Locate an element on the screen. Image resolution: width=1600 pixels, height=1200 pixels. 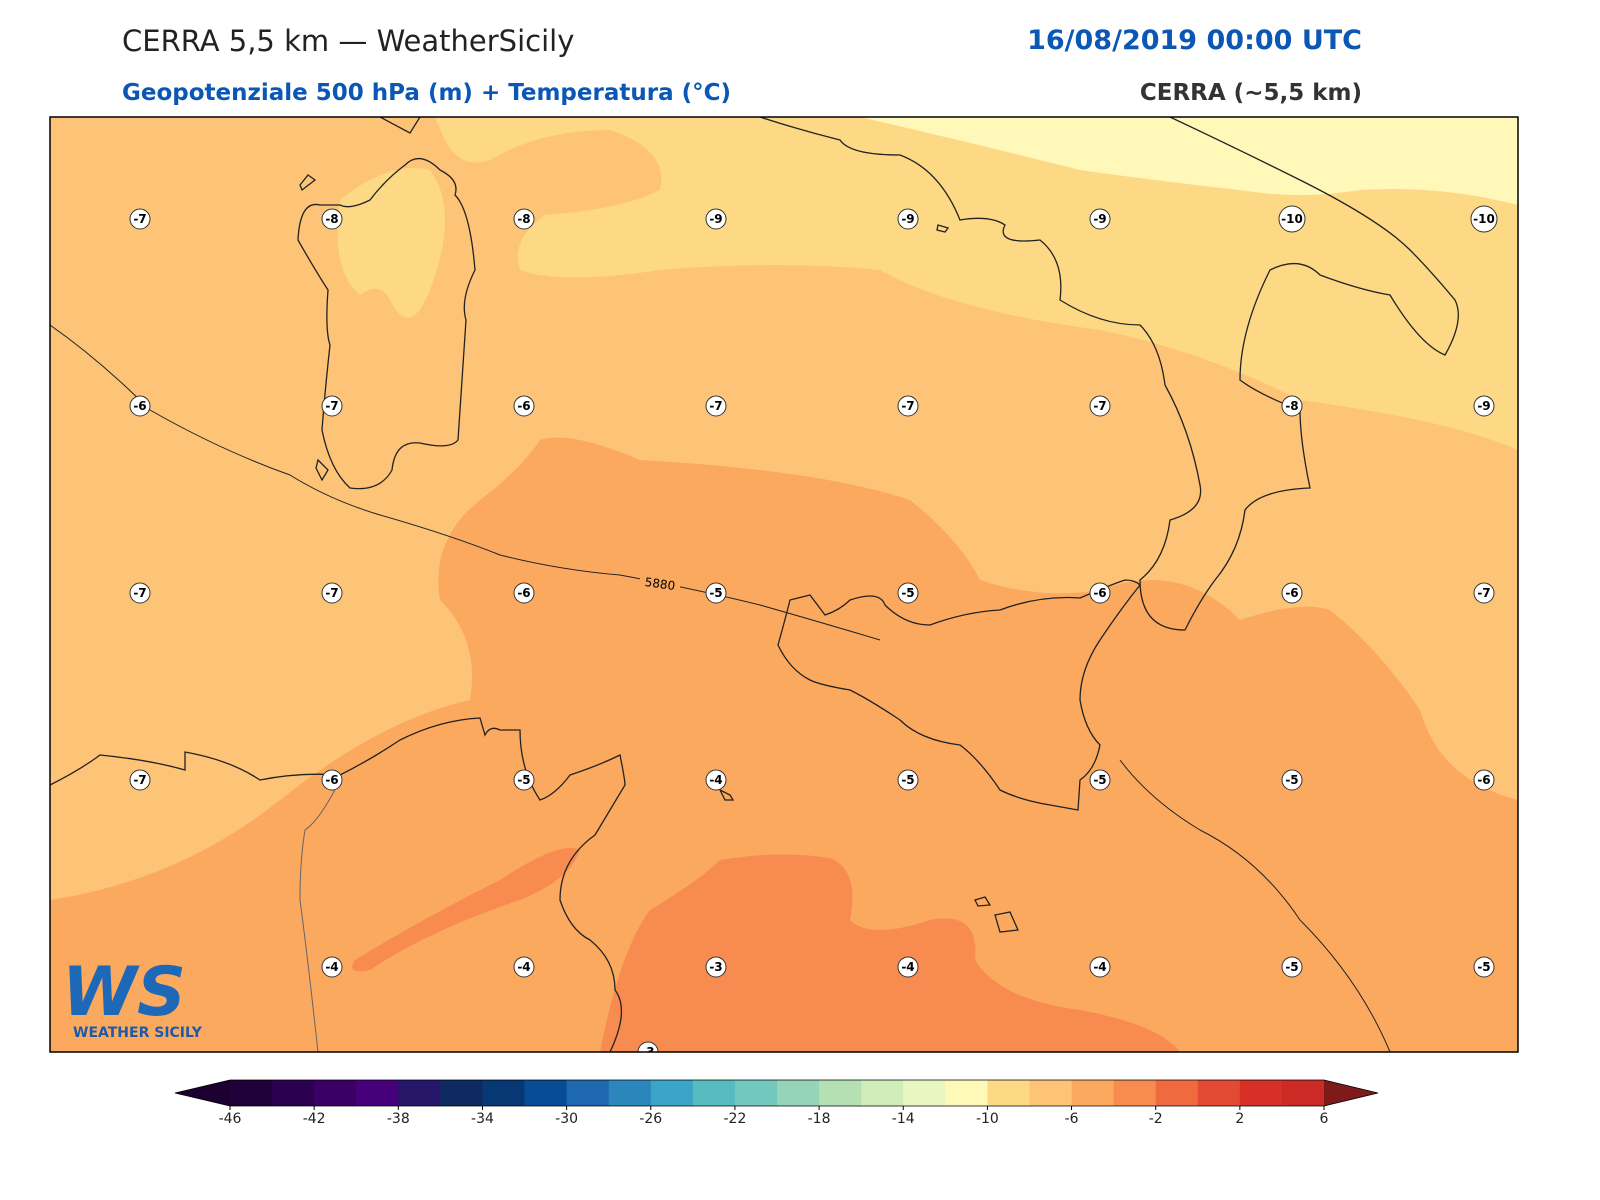
colorbar: -46 -42 -38 -34 -30 -26 -22 -18 -14 -10 -6 -2 2 6 is located at coordinates (776, 1103).